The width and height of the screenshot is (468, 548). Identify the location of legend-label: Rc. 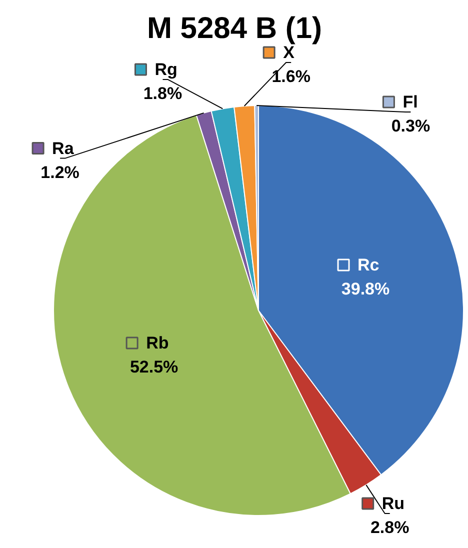
(369, 264).